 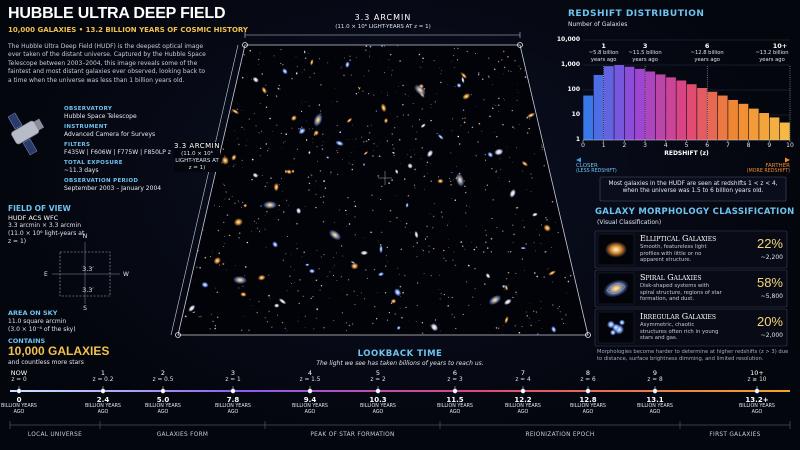 What do you see at coordinates (245, 45) in the screenshot?
I see `corner-marker` at bounding box center [245, 45].